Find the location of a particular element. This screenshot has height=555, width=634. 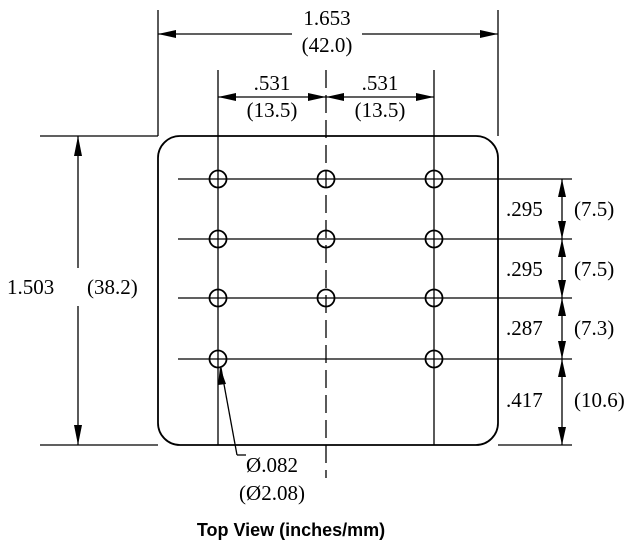

row-spacing-3-inches: .287 is located at coordinates (524, 328).